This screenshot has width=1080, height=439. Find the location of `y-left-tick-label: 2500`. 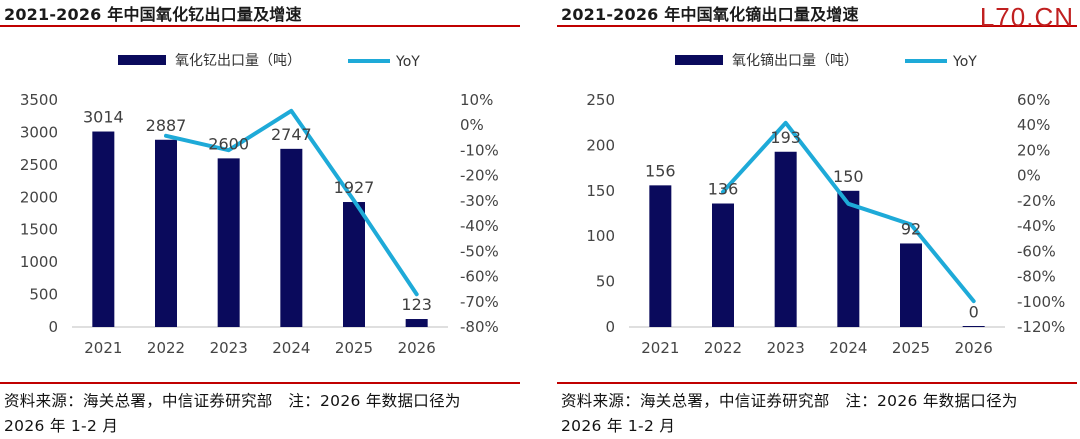

y-left-tick-label: 2500 is located at coordinates (39, 165).